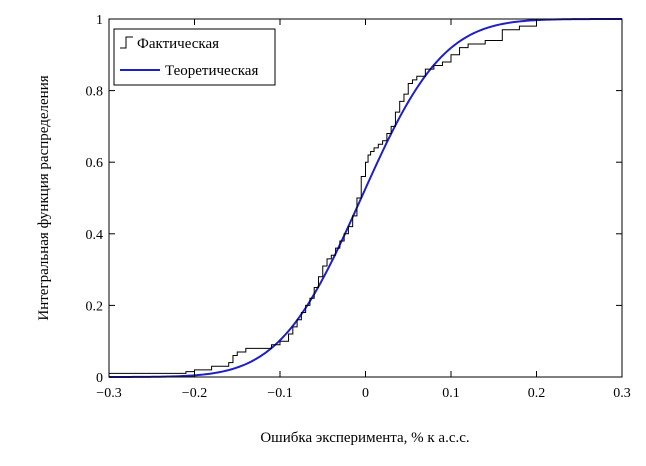 Image resolution: width=646 pixels, height=466 pixels. What do you see at coordinates (95, 92) in the screenshot?
I see `y-tick-label: 0.8` at bounding box center [95, 92].